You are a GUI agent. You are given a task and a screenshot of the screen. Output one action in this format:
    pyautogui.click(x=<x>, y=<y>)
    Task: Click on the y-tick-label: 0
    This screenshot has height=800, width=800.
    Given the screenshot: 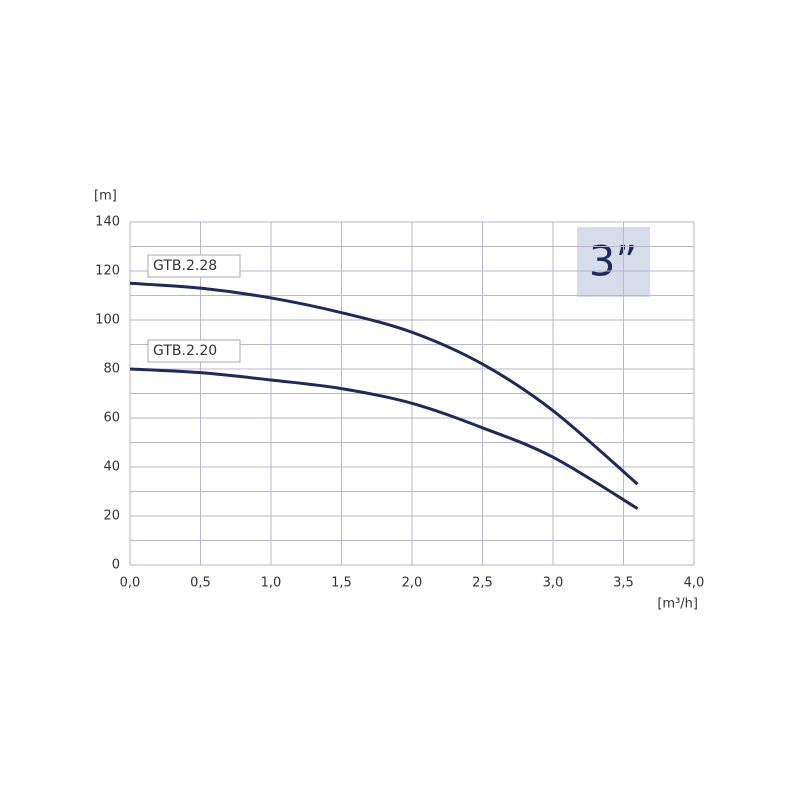 What is the action you would take?
    pyautogui.click(x=116, y=565)
    